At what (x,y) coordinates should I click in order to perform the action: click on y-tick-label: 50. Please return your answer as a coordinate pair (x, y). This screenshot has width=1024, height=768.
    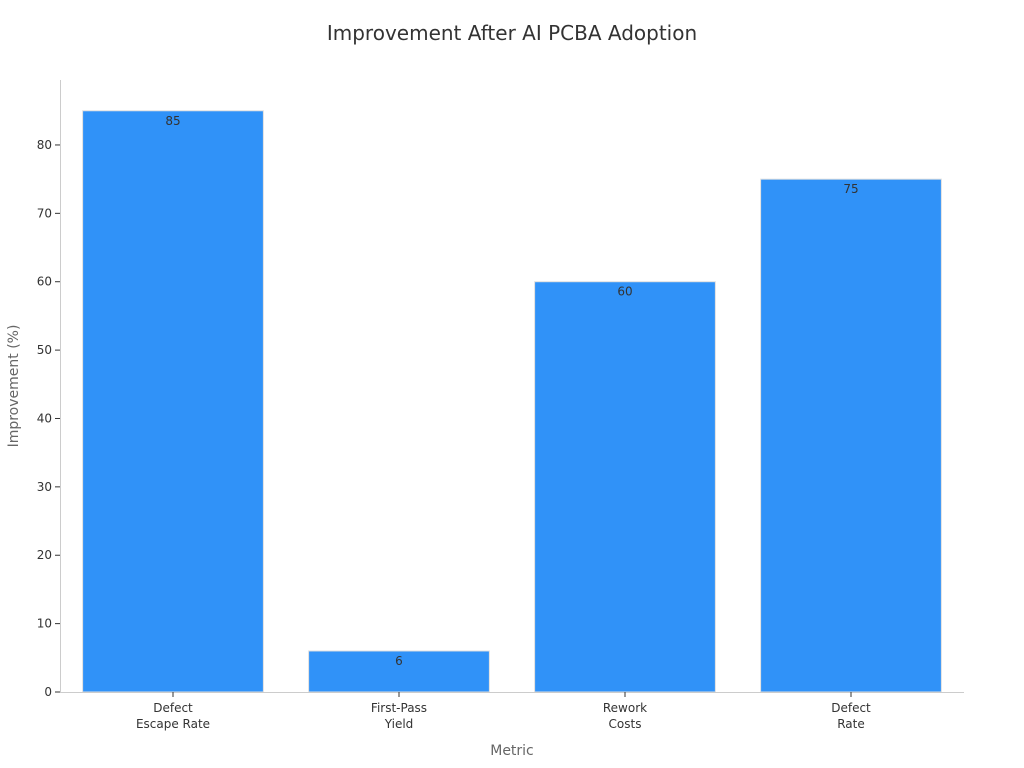
    Looking at the image, I should click on (44, 350).